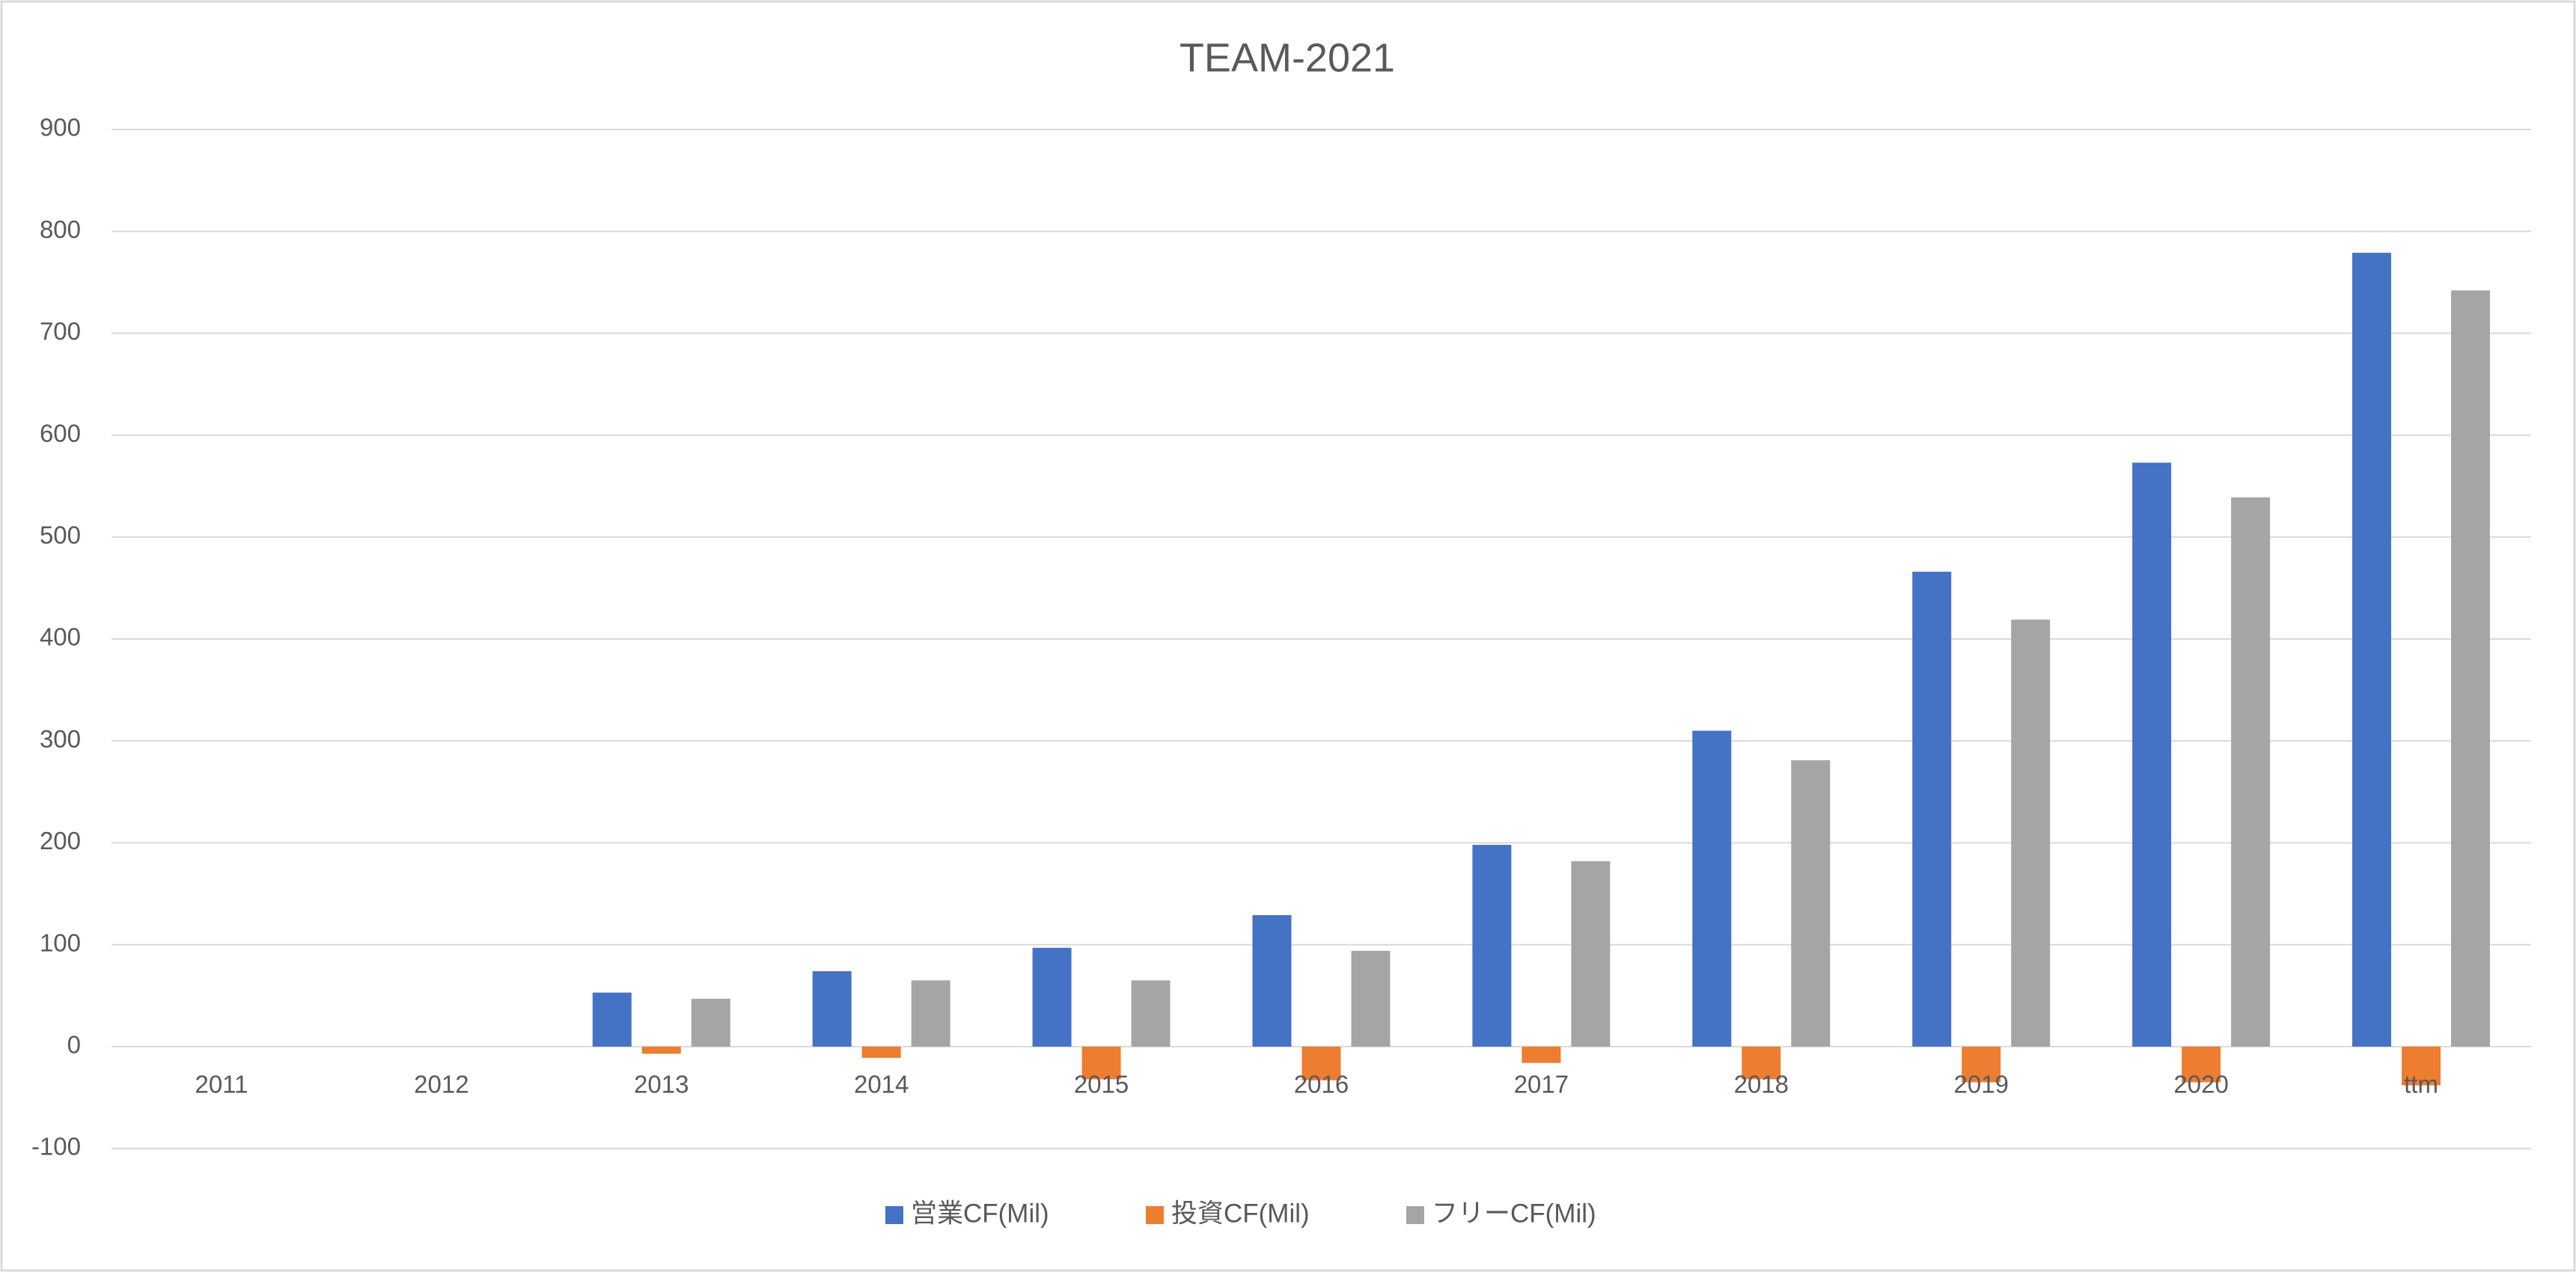  What do you see at coordinates (221, 1085) in the screenshot?
I see `x-tick-label: 2011` at bounding box center [221, 1085].